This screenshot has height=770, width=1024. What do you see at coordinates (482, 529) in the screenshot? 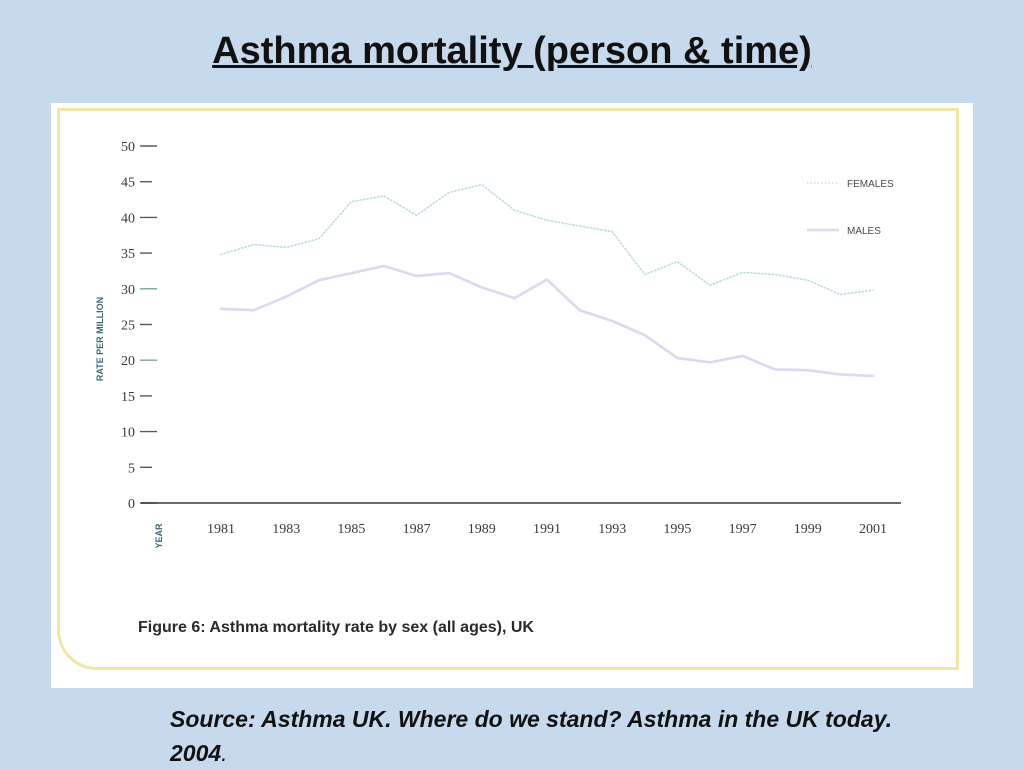
I see `x-tick-label: 1989` at bounding box center [482, 529].